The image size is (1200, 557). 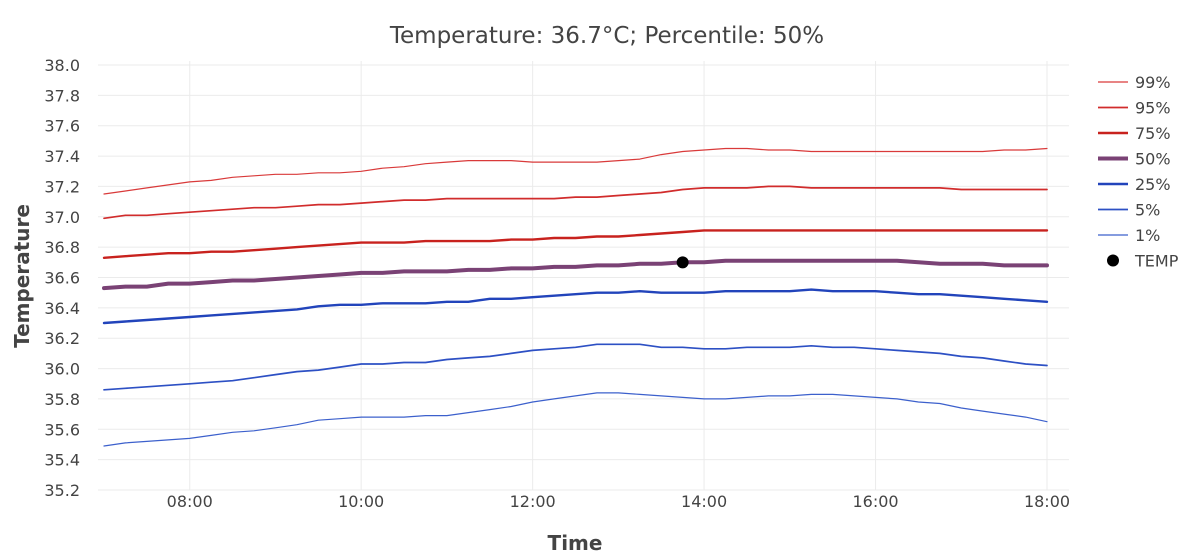 What do you see at coordinates (1156, 261) in the screenshot?
I see `legend-label-temp: TEMP` at bounding box center [1156, 261].